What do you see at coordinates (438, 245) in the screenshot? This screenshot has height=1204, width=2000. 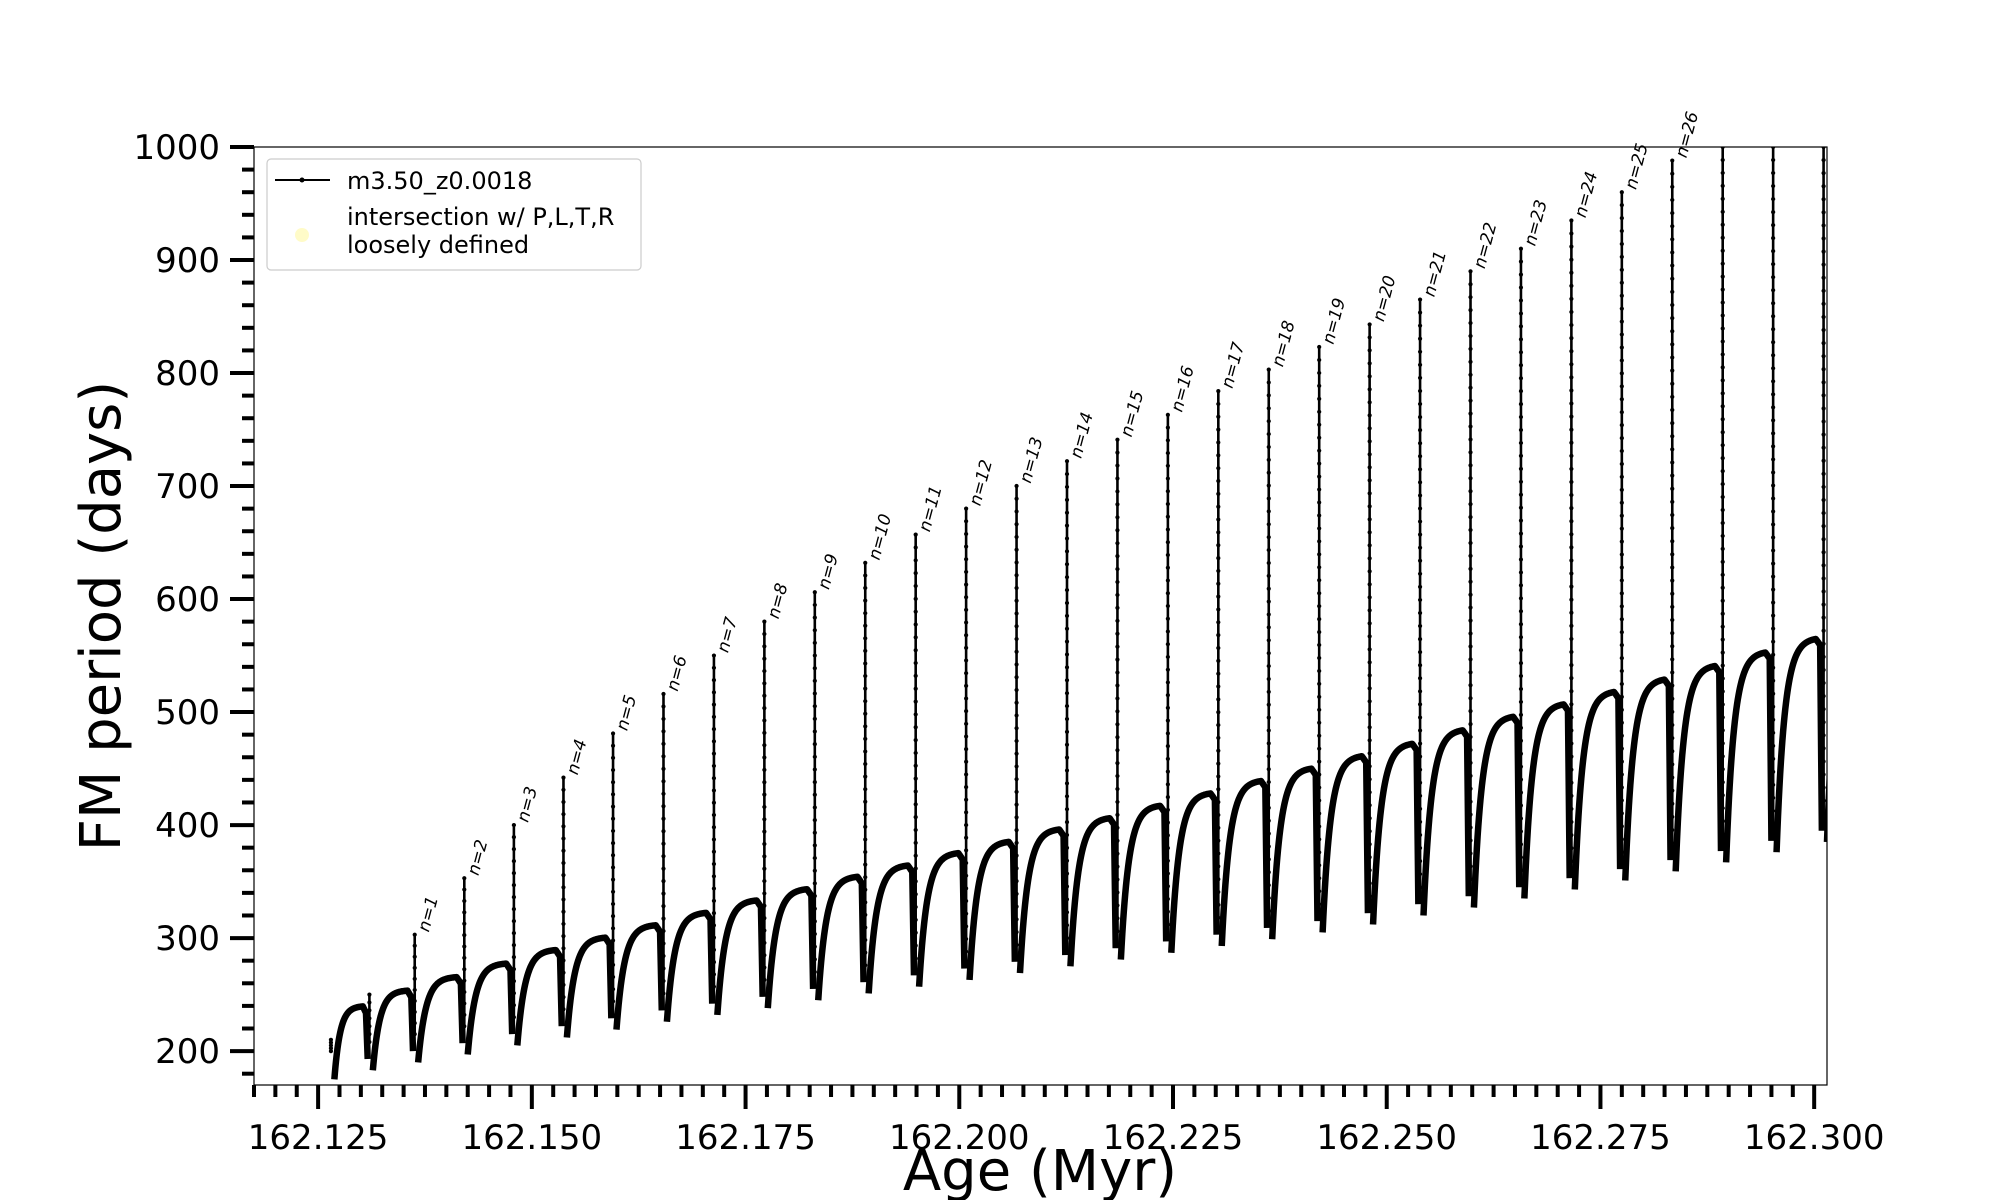 I see `legend-entry-intersection-line2: loosely defined` at bounding box center [438, 245].